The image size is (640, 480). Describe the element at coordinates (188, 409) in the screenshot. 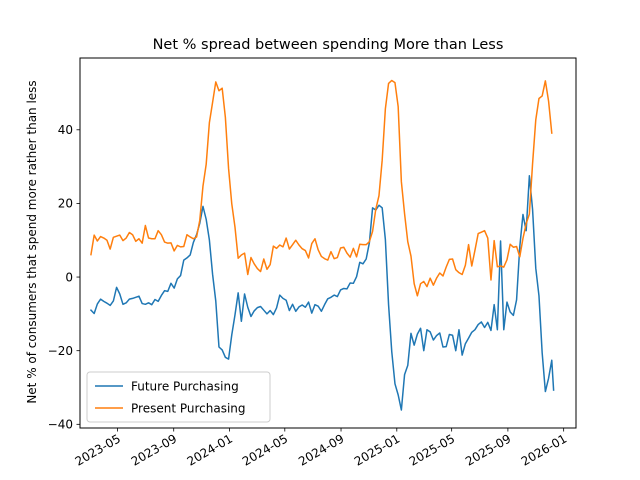

I see `legend-label-present: Present Purchasing` at that location.